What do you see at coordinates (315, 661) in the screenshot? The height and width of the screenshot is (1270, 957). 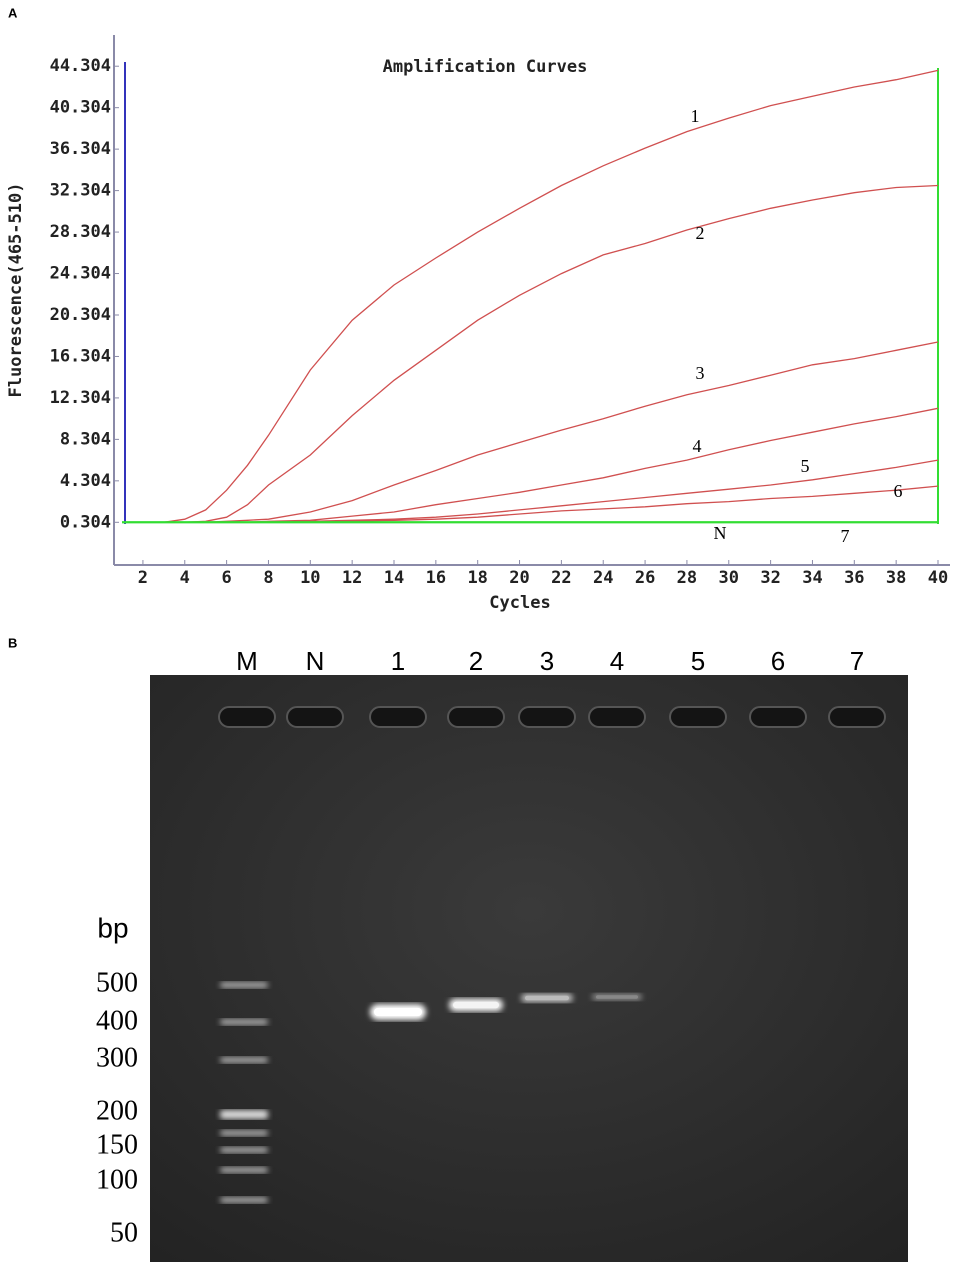 I see `lane-label: N` at bounding box center [315, 661].